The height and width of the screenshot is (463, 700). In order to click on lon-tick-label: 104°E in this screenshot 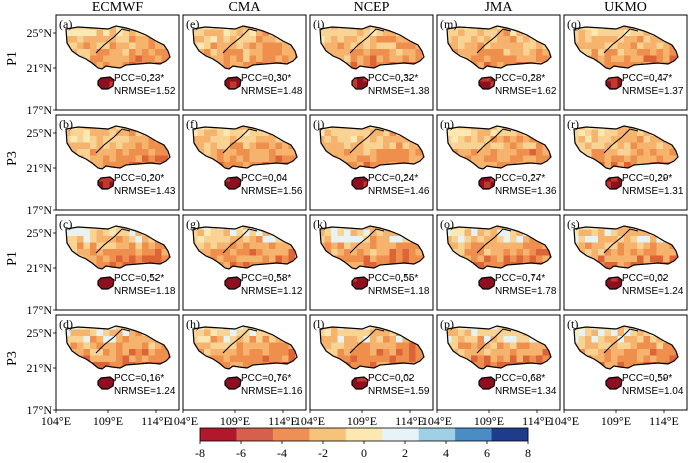, I will do `click(56, 421)`.